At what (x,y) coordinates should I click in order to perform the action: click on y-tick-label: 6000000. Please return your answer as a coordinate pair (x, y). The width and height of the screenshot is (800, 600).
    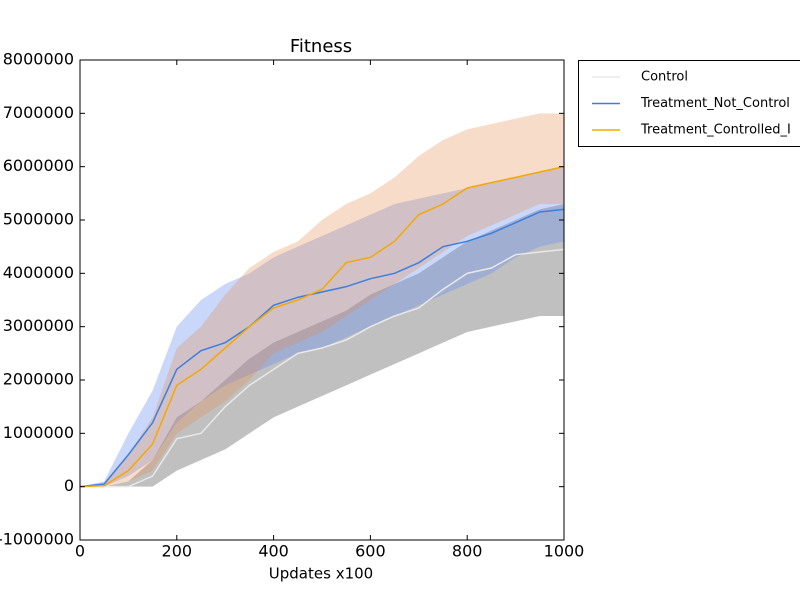
    Looking at the image, I should click on (38, 165).